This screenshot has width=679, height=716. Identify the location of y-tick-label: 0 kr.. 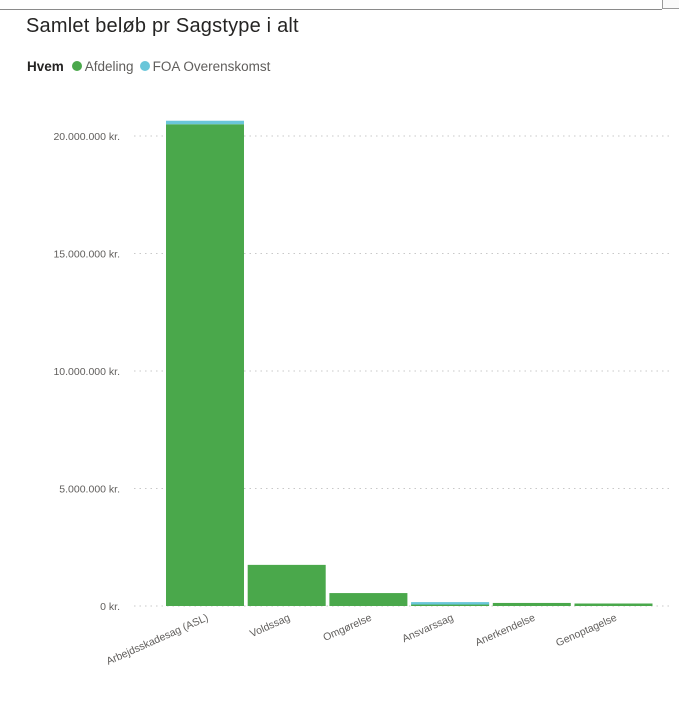
(110, 607).